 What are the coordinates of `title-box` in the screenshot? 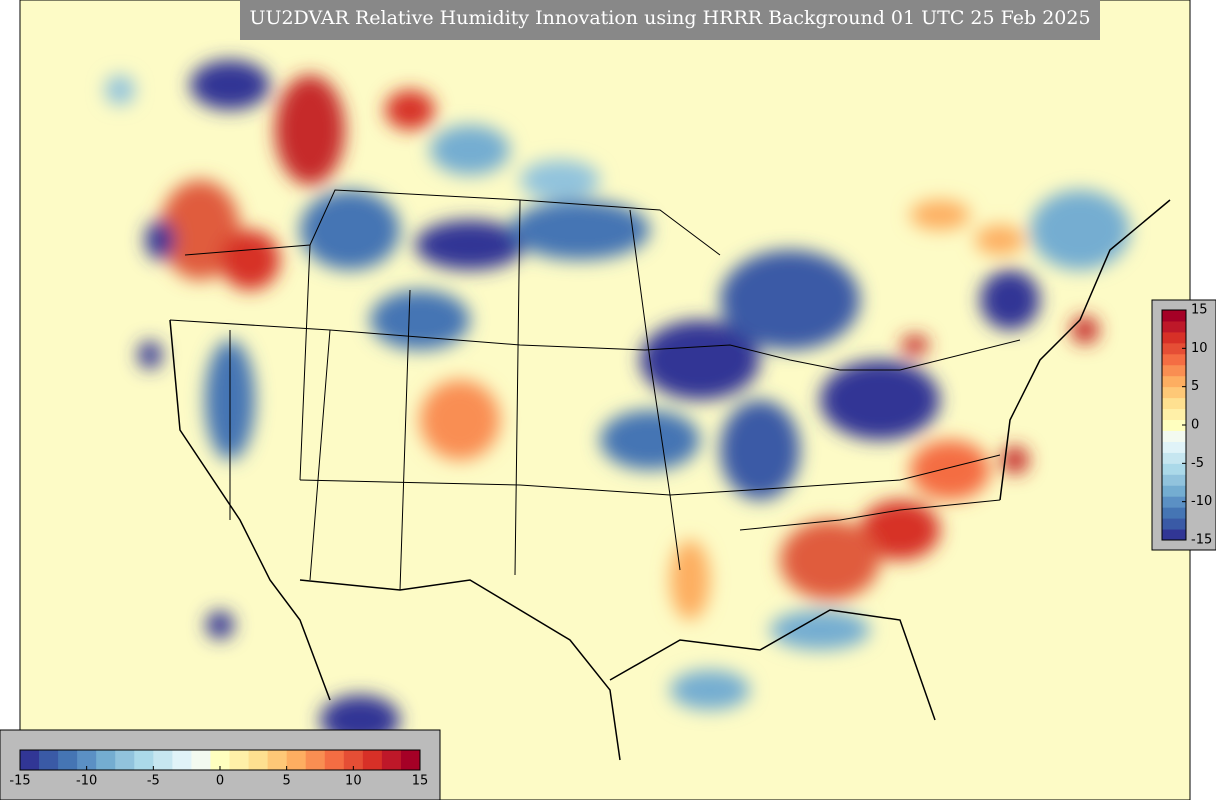 It's located at (670, 20).